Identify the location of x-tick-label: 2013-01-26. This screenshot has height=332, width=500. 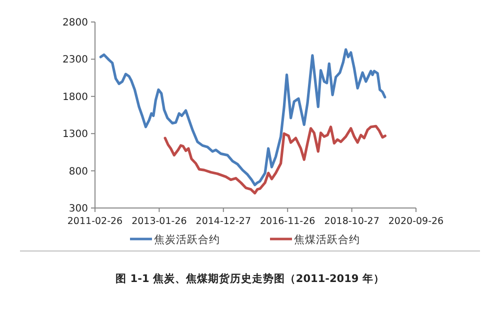
(159, 221).